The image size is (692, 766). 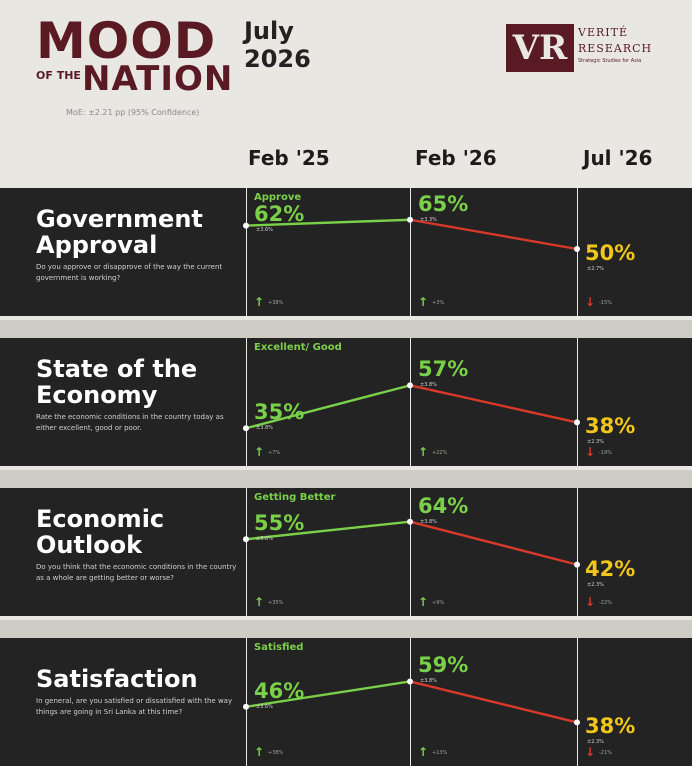 I want to click on change-label: -21%, so click(x=605, y=753).